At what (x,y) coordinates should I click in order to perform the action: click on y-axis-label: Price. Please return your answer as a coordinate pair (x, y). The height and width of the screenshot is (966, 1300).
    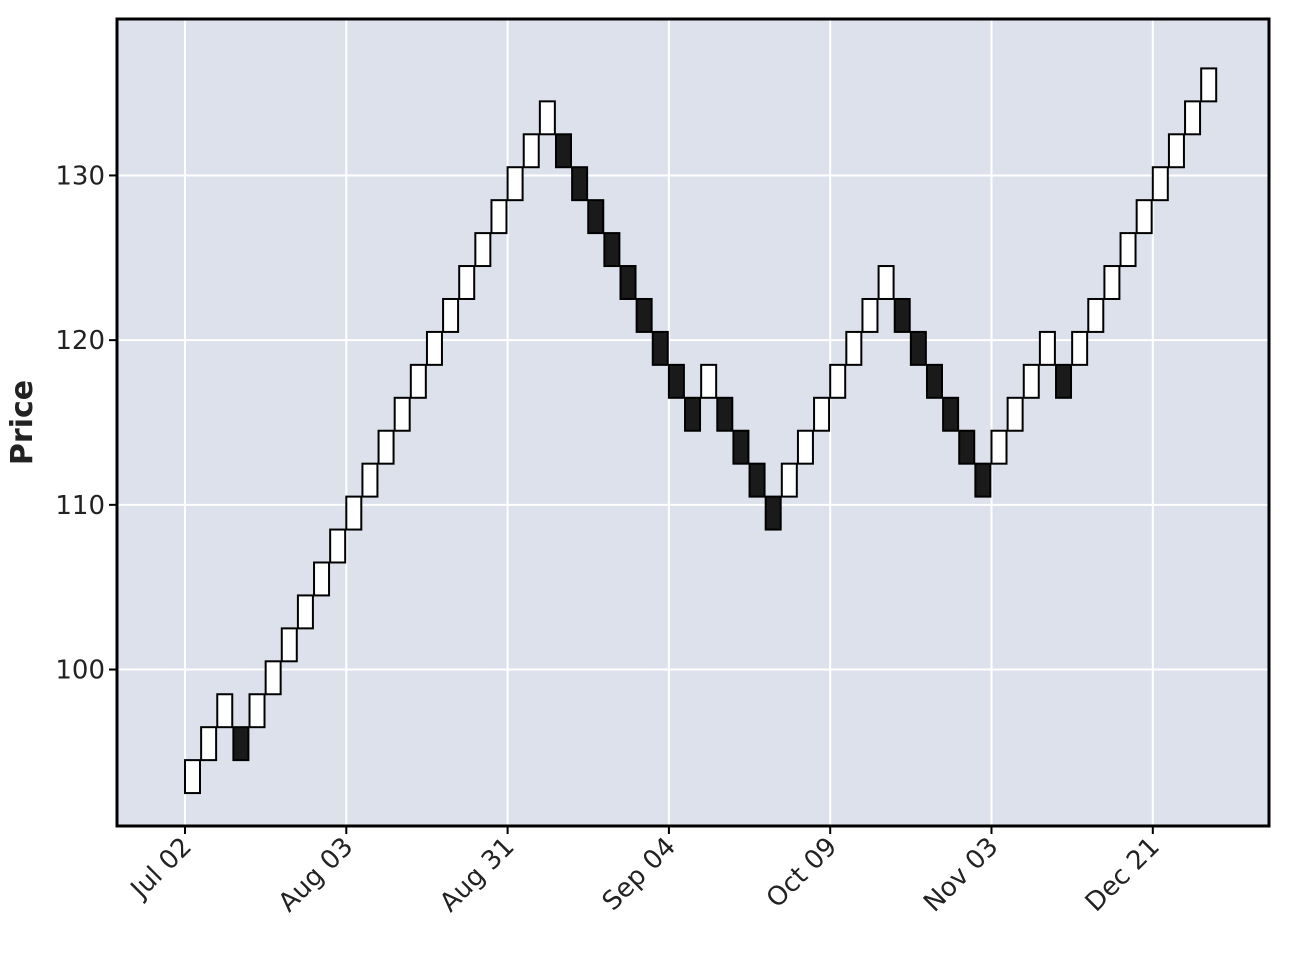
    Looking at the image, I should click on (22, 422).